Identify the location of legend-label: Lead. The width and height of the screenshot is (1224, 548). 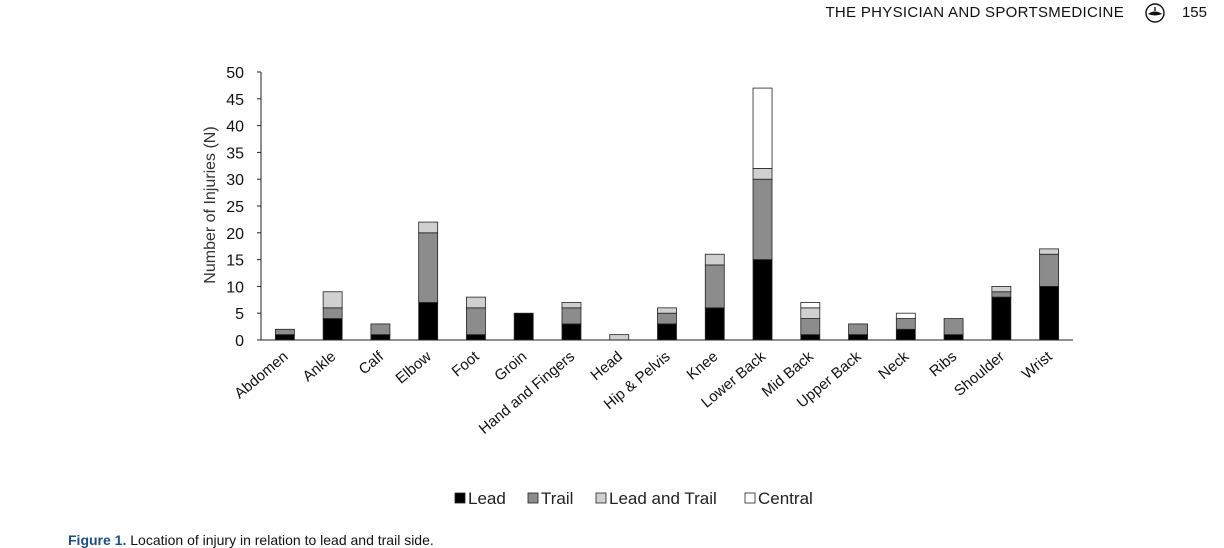
(487, 498).